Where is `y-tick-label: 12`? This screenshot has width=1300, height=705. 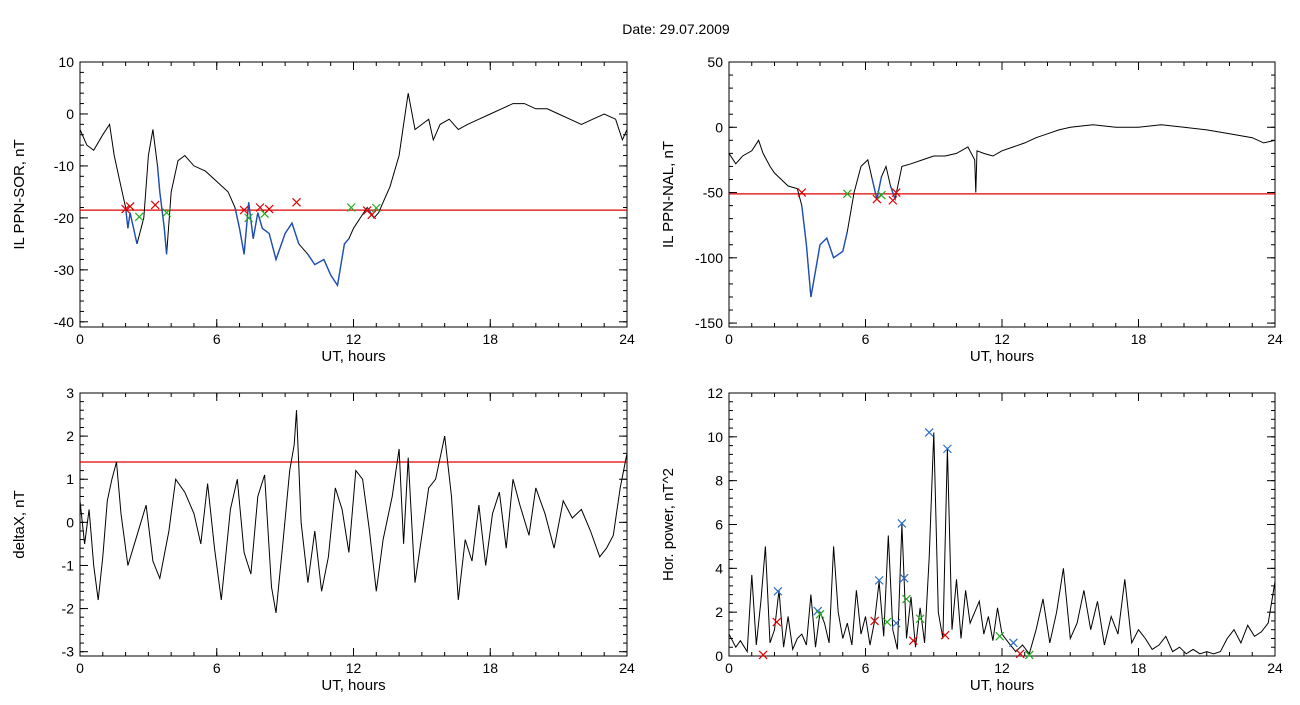
y-tick-label: 12 is located at coordinates (715, 393).